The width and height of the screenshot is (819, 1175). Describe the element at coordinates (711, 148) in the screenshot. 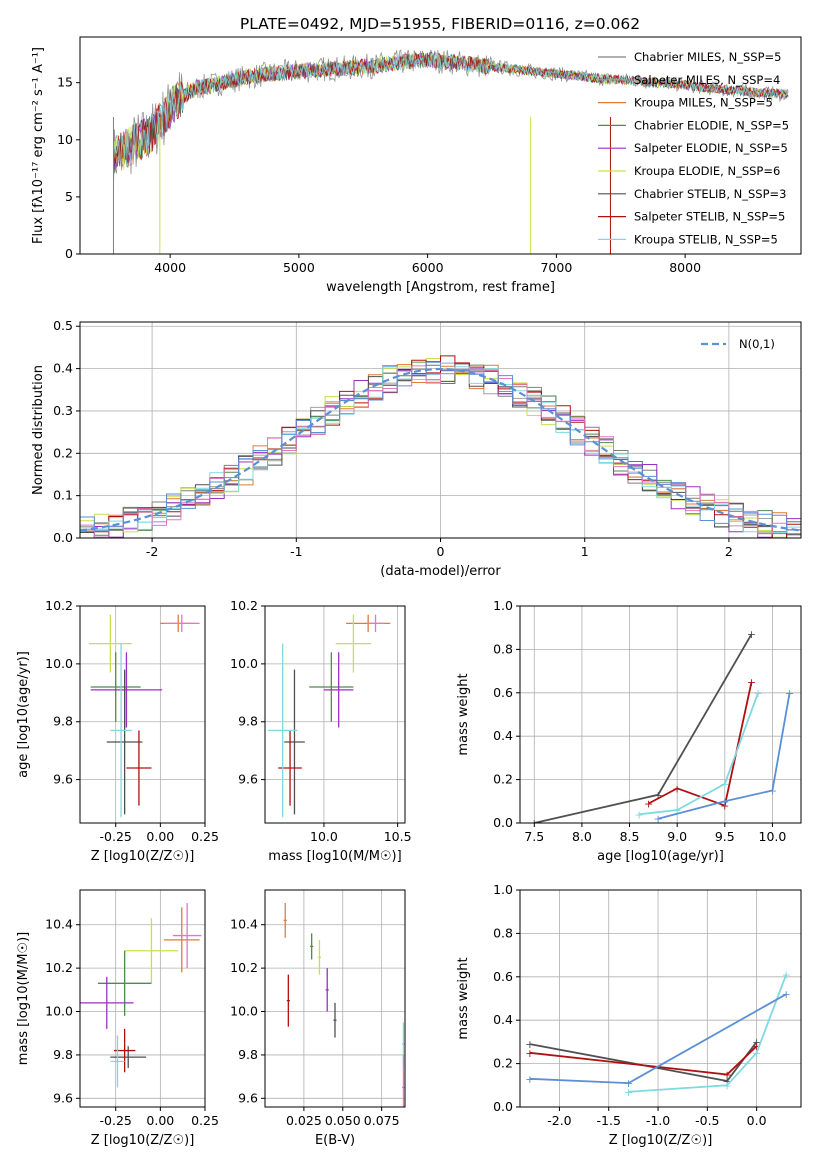

I see `legend-label: Salpeter ELODIE, N_SSP=5` at that location.